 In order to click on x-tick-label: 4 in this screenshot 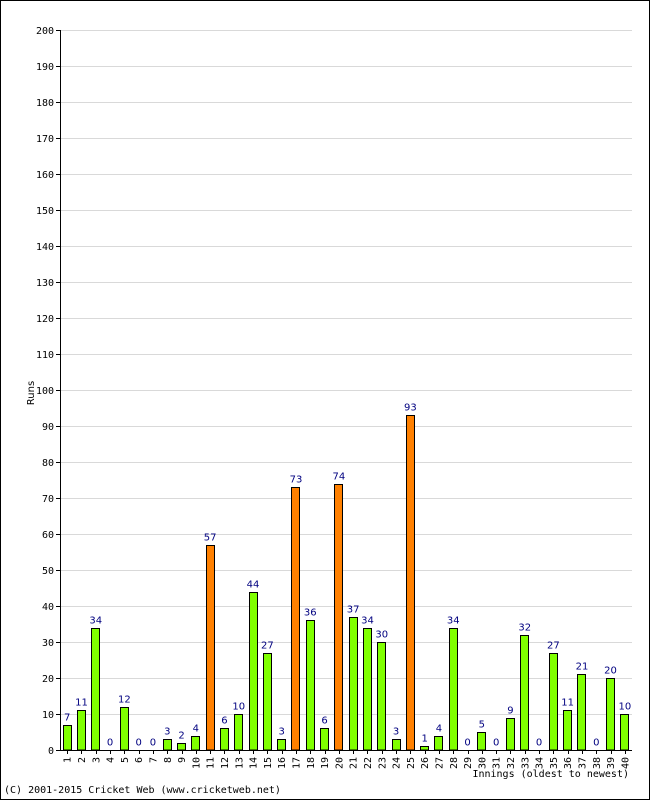, I will do `click(111, 760)`.